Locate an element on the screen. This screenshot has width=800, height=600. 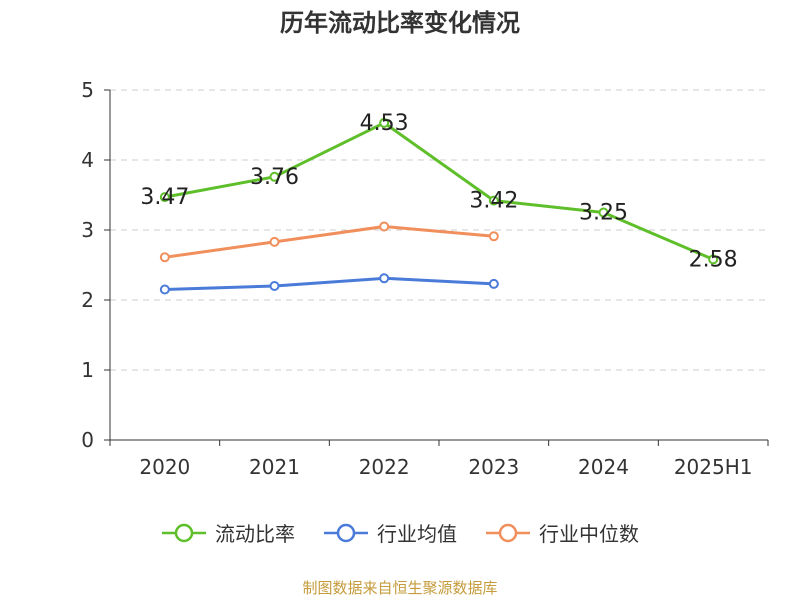
data-label: 2.58 is located at coordinates (713, 259).